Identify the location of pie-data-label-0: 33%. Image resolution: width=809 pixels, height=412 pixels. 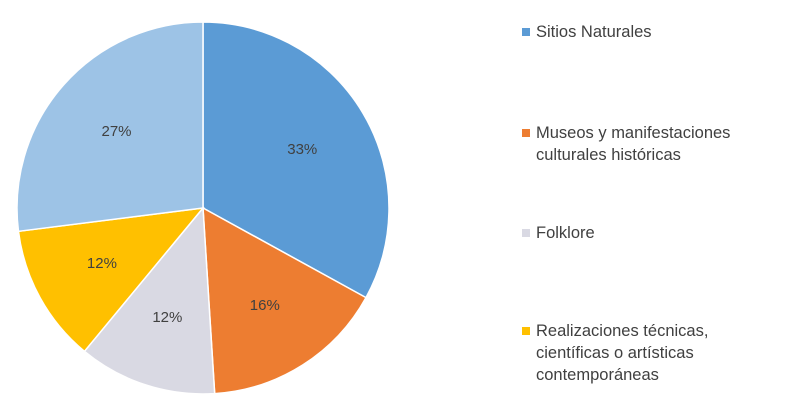
(302, 149).